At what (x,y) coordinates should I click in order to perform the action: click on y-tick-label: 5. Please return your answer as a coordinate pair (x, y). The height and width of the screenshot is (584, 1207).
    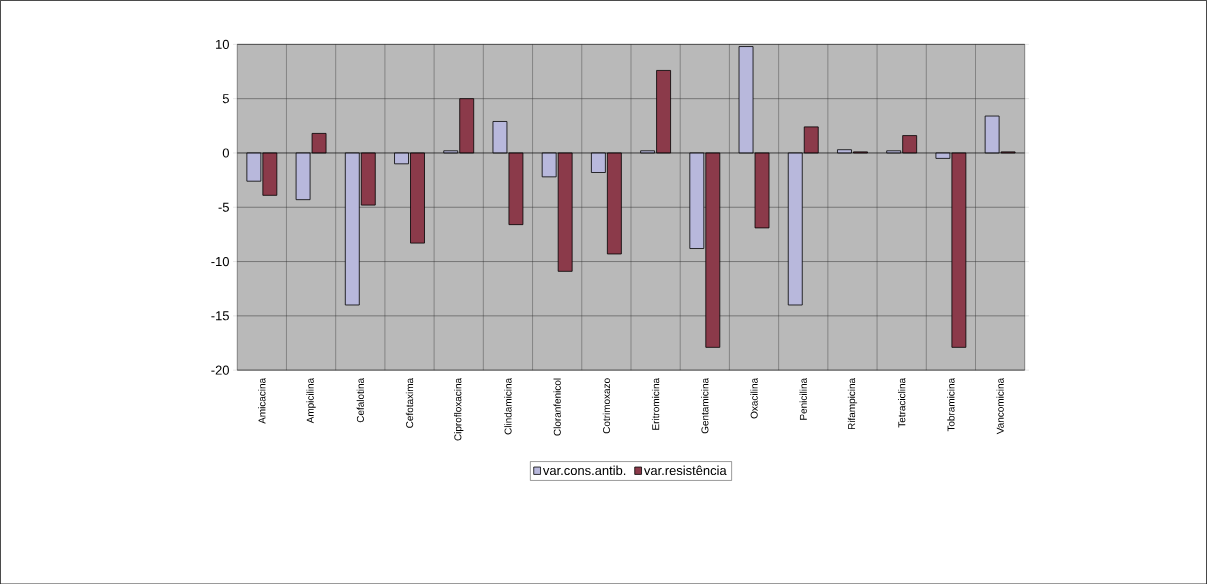
    Looking at the image, I should click on (225, 98).